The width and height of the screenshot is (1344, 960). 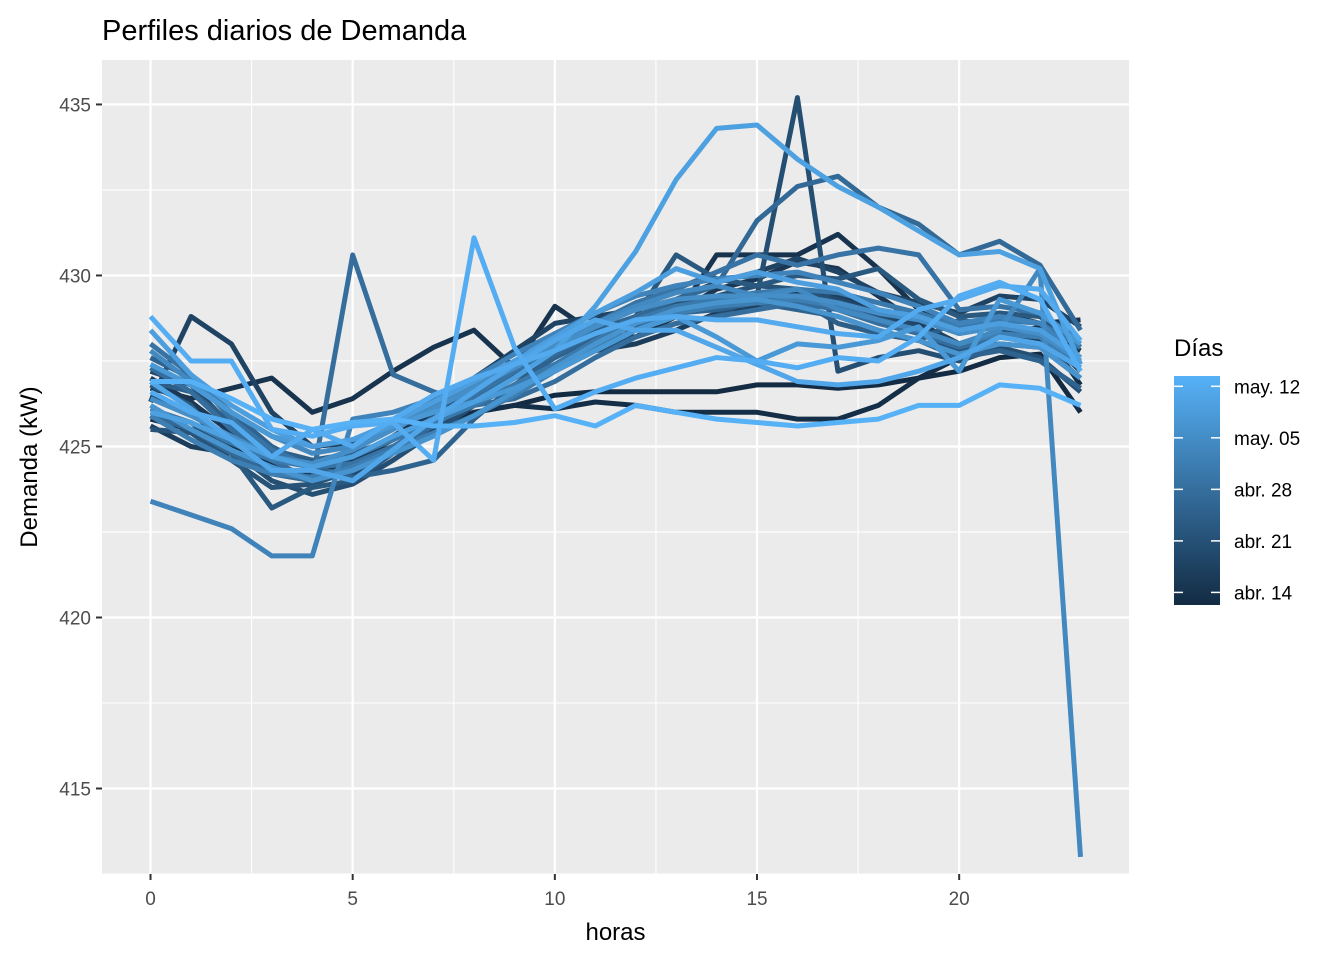 I want to click on legend-ticks: may. 12 may. 05 abr. 28 abr. 21 abr. 14, so click(x=1237, y=490).